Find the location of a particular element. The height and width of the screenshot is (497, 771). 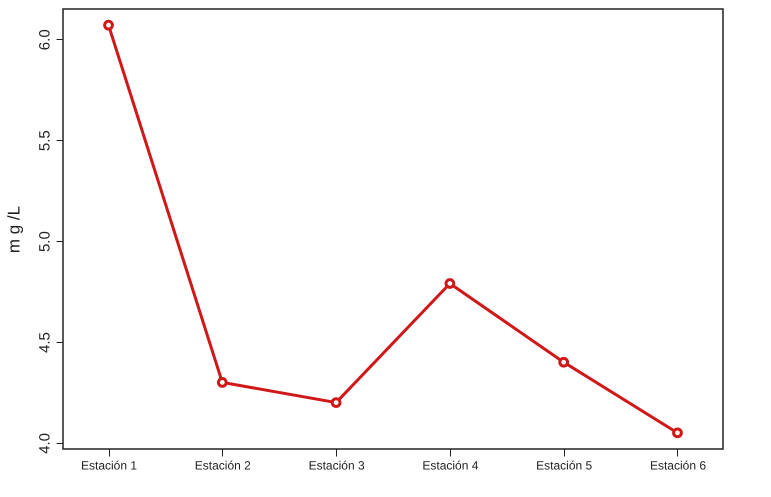

y-tick-label: 4.5 is located at coordinates (45, 342).